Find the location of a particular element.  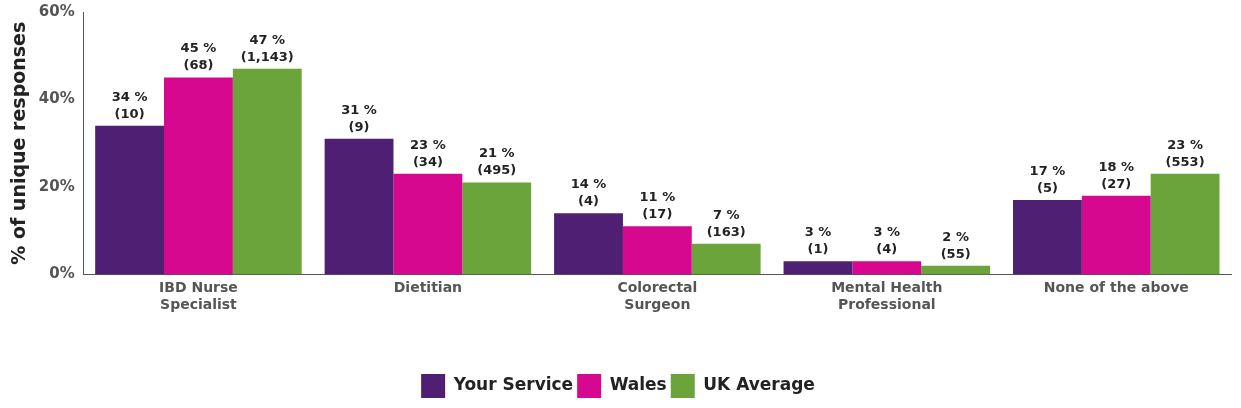

data-label: 47 % (1,143) is located at coordinates (267, 47).